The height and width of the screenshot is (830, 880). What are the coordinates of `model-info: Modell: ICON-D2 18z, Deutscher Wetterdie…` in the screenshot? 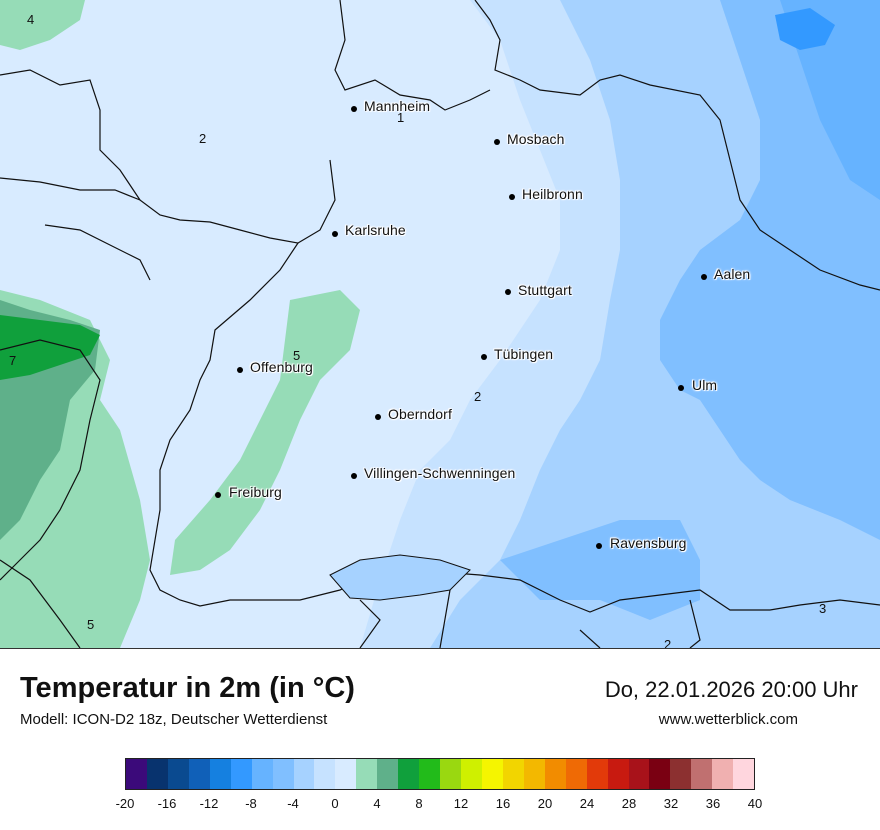 It's located at (174, 719).